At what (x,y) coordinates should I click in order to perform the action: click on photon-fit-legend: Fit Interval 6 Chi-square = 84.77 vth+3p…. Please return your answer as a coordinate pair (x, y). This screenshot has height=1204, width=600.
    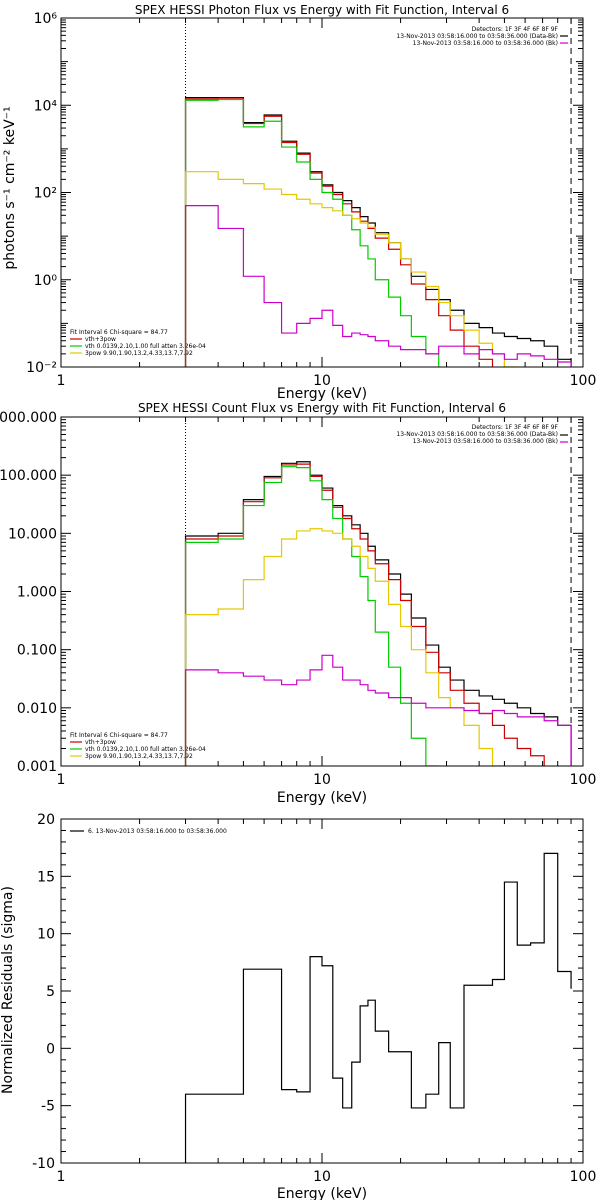
    Looking at the image, I should click on (138, 343).